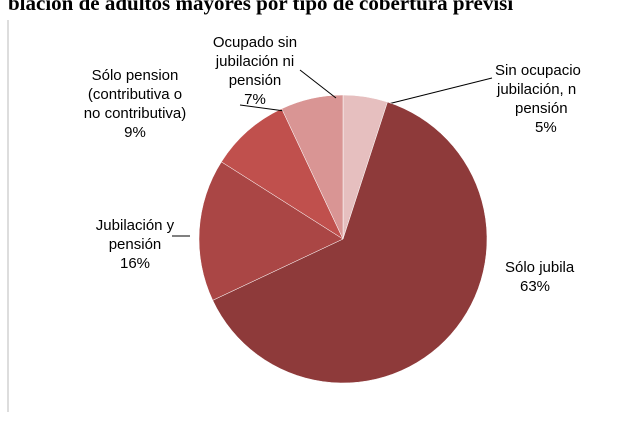  Describe the element at coordinates (135, 235) in the screenshot. I see `slice-label: Jubilación y pensión` at that location.